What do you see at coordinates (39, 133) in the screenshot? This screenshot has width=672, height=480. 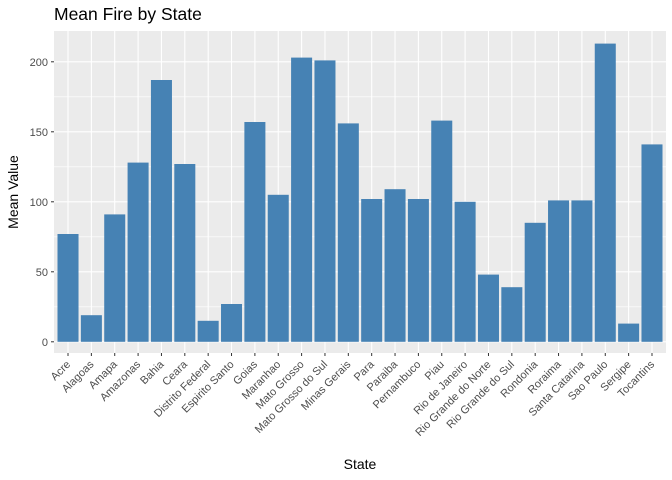 I see `y-tick-label: 150` at bounding box center [39, 133].